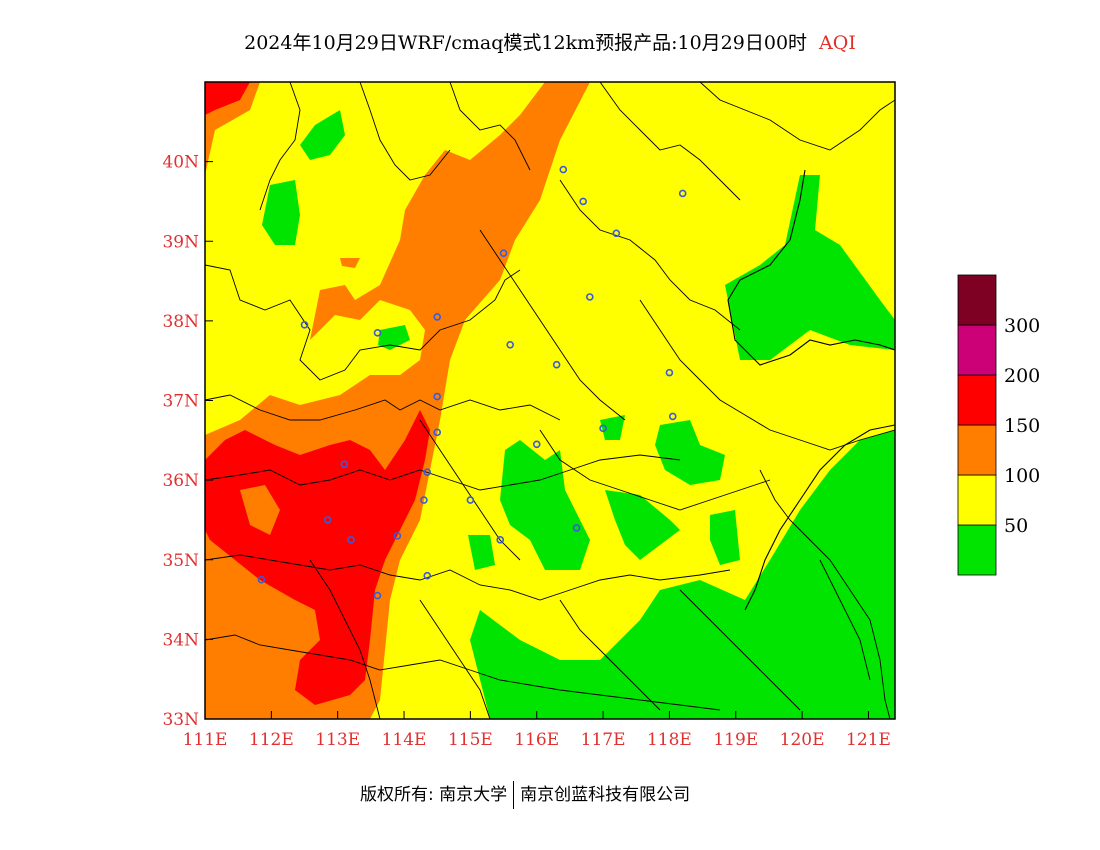 This screenshot has height=850, width=1100. What do you see at coordinates (605, 795) in the screenshot?
I see `copyright-right: 南京创蓝科技有限公司` at bounding box center [605, 795].